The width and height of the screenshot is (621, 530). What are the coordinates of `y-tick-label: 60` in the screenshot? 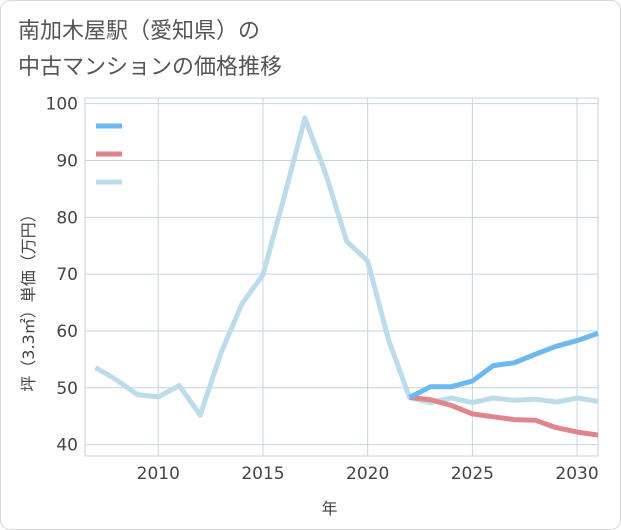 It's located at (67, 332).